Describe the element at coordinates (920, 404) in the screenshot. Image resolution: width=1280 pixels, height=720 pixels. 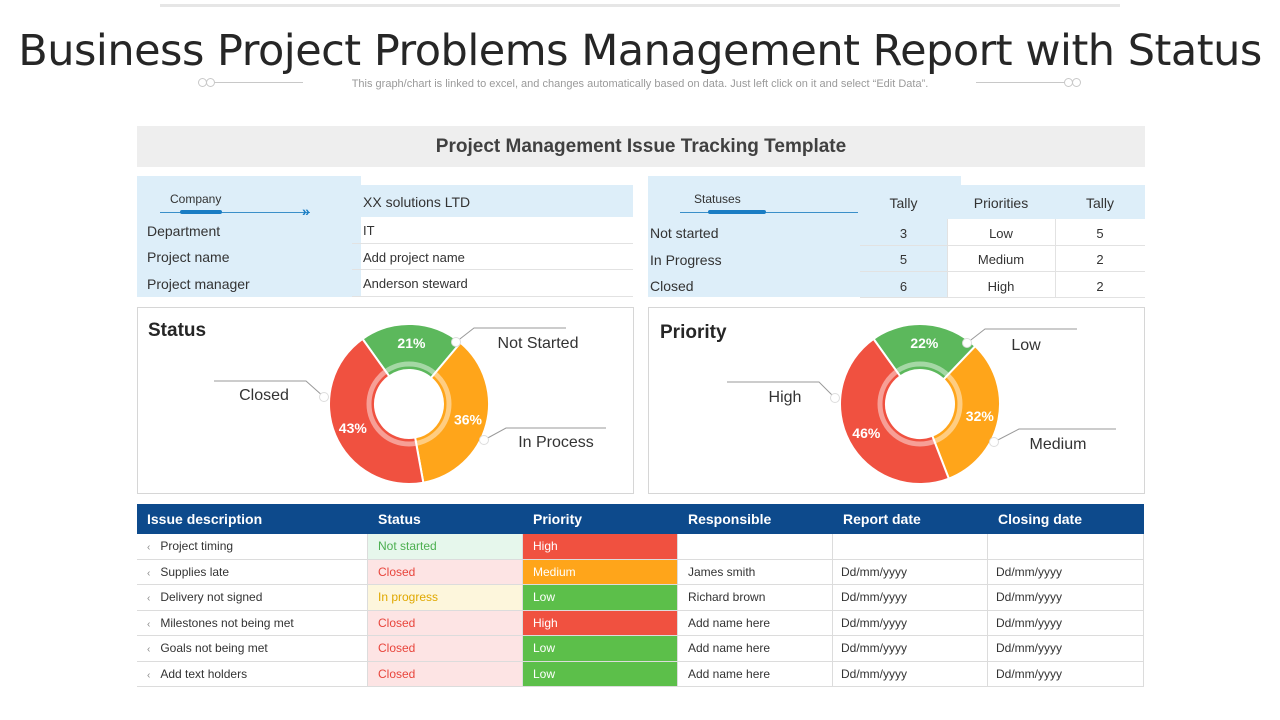
I see `donut-inner-ring` at that location.